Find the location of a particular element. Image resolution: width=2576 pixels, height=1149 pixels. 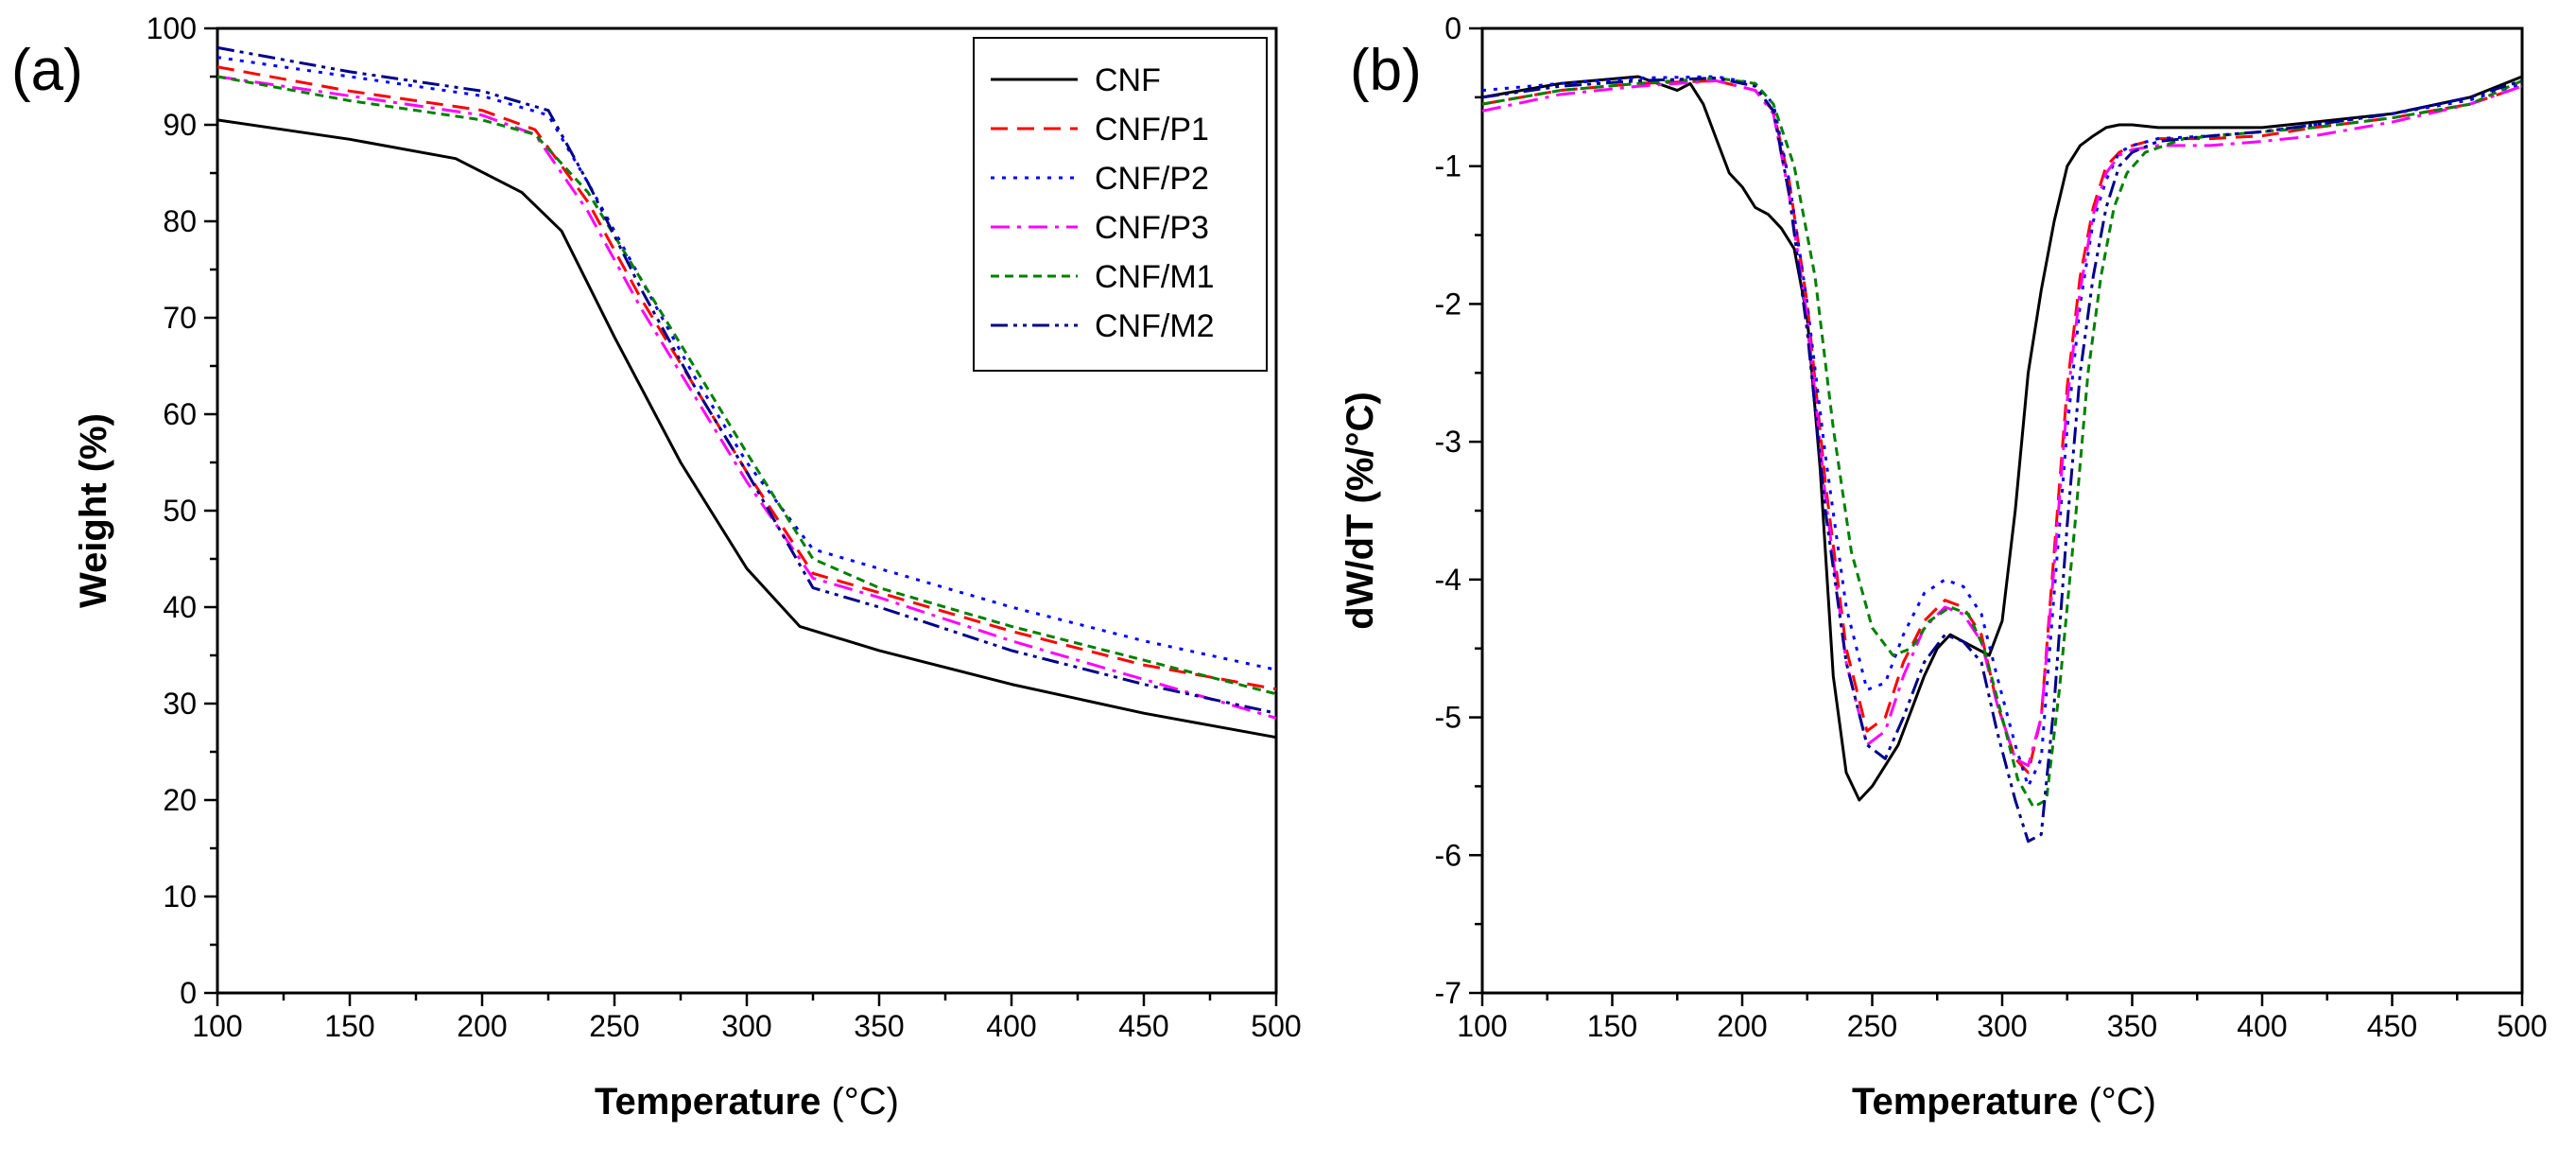

y-tick-label-b--5: -5 is located at coordinates (1448, 718).